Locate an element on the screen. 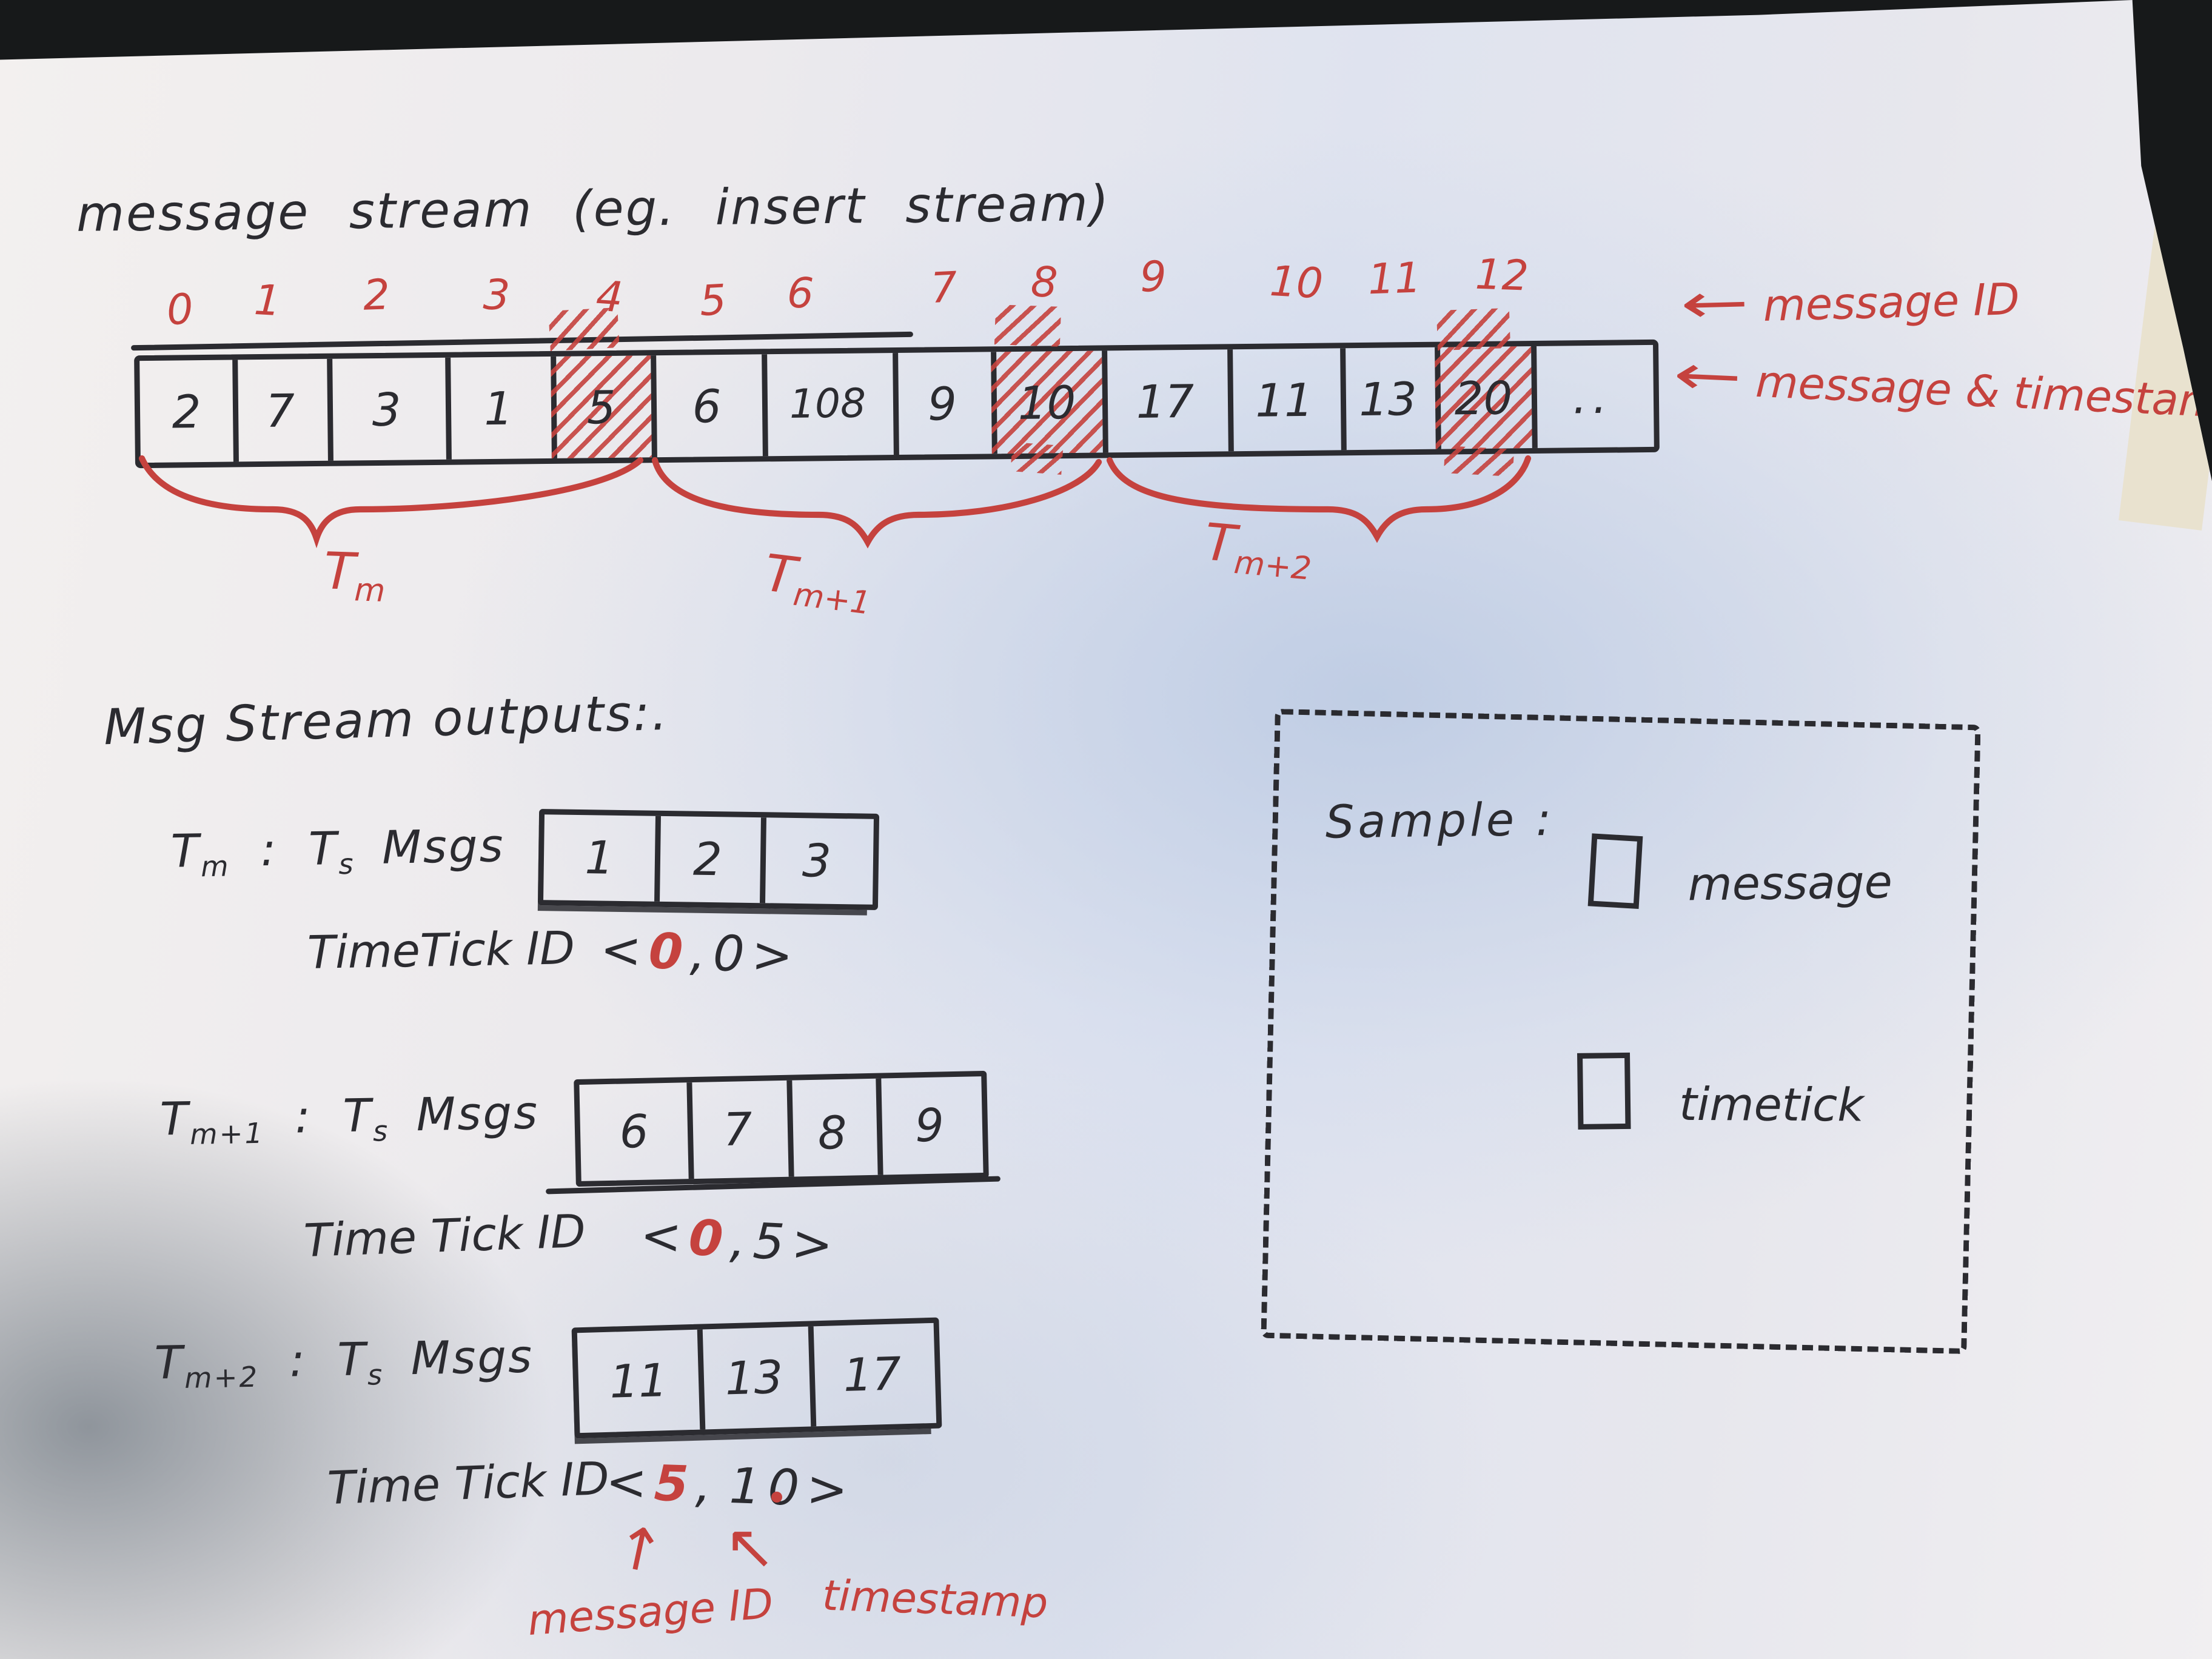 The height and width of the screenshot is (1659, 2212). output-msg: 11 is located at coordinates (642, 1381).